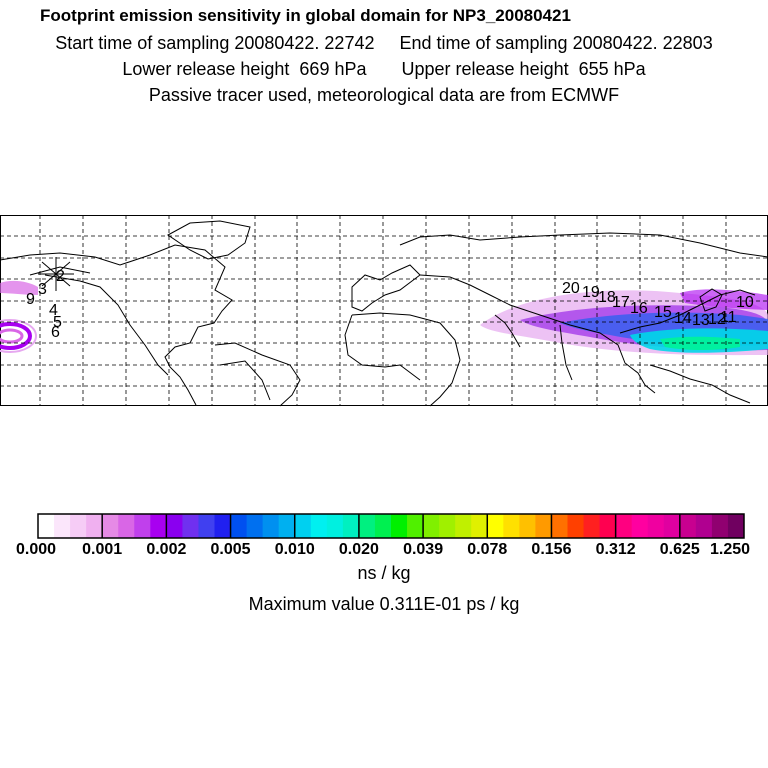  Describe the element at coordinates (231, 549) in the screenshot. I see `color-scale-tick-label: 0.005` at that location.